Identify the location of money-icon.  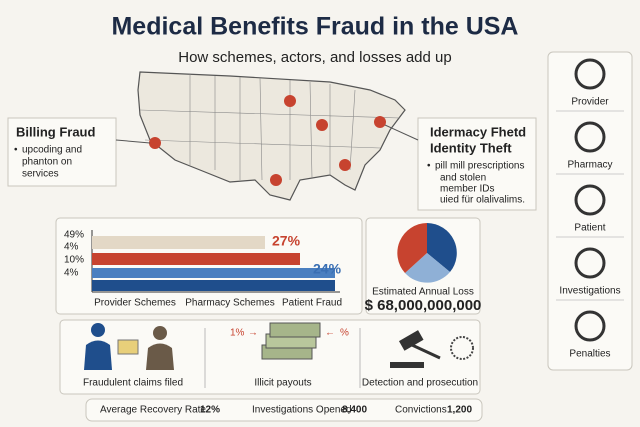
(291, 341).